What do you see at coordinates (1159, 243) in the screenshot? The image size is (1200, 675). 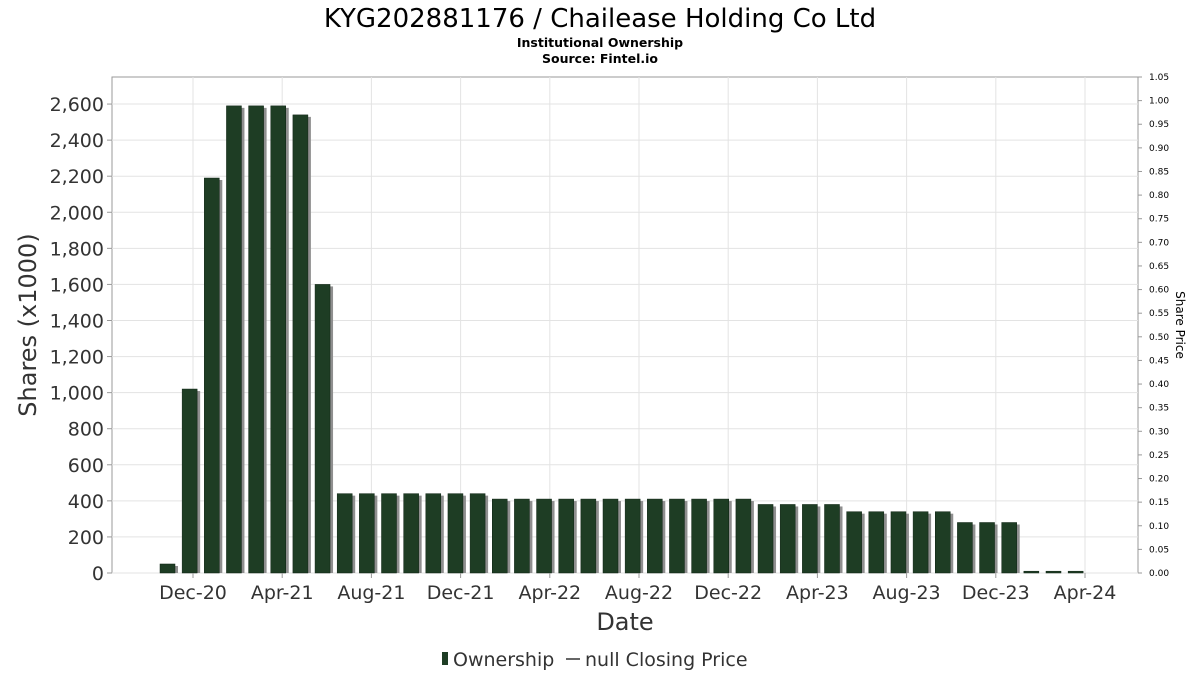 I see `y2-tick-label: 0.70` at bounding box center [1159, 243].